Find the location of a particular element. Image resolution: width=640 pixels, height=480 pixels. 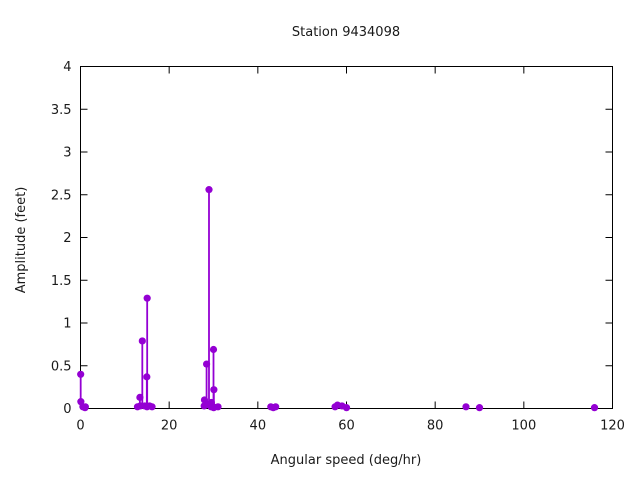

x-axis-label: Angular speed (deg/hr) is located at coordinates (346, 460).